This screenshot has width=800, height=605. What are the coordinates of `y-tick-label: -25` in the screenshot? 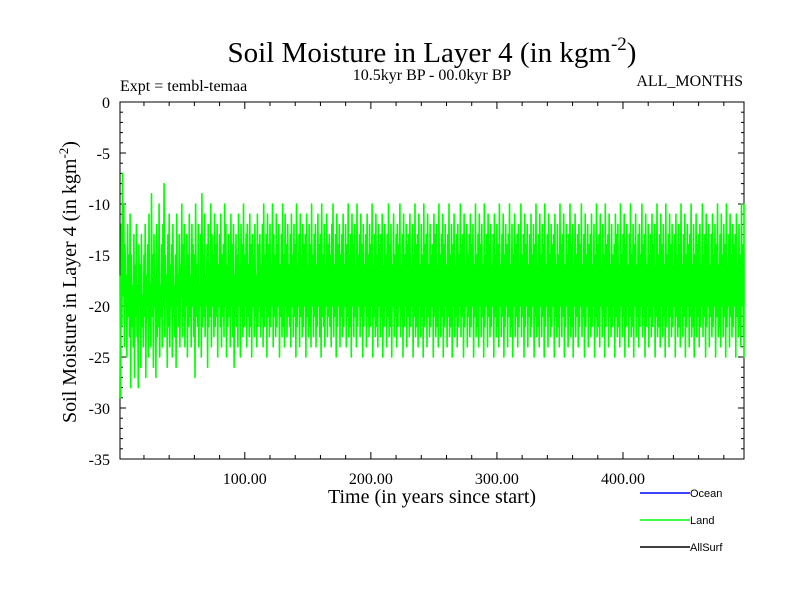 It's located at (99, 358).